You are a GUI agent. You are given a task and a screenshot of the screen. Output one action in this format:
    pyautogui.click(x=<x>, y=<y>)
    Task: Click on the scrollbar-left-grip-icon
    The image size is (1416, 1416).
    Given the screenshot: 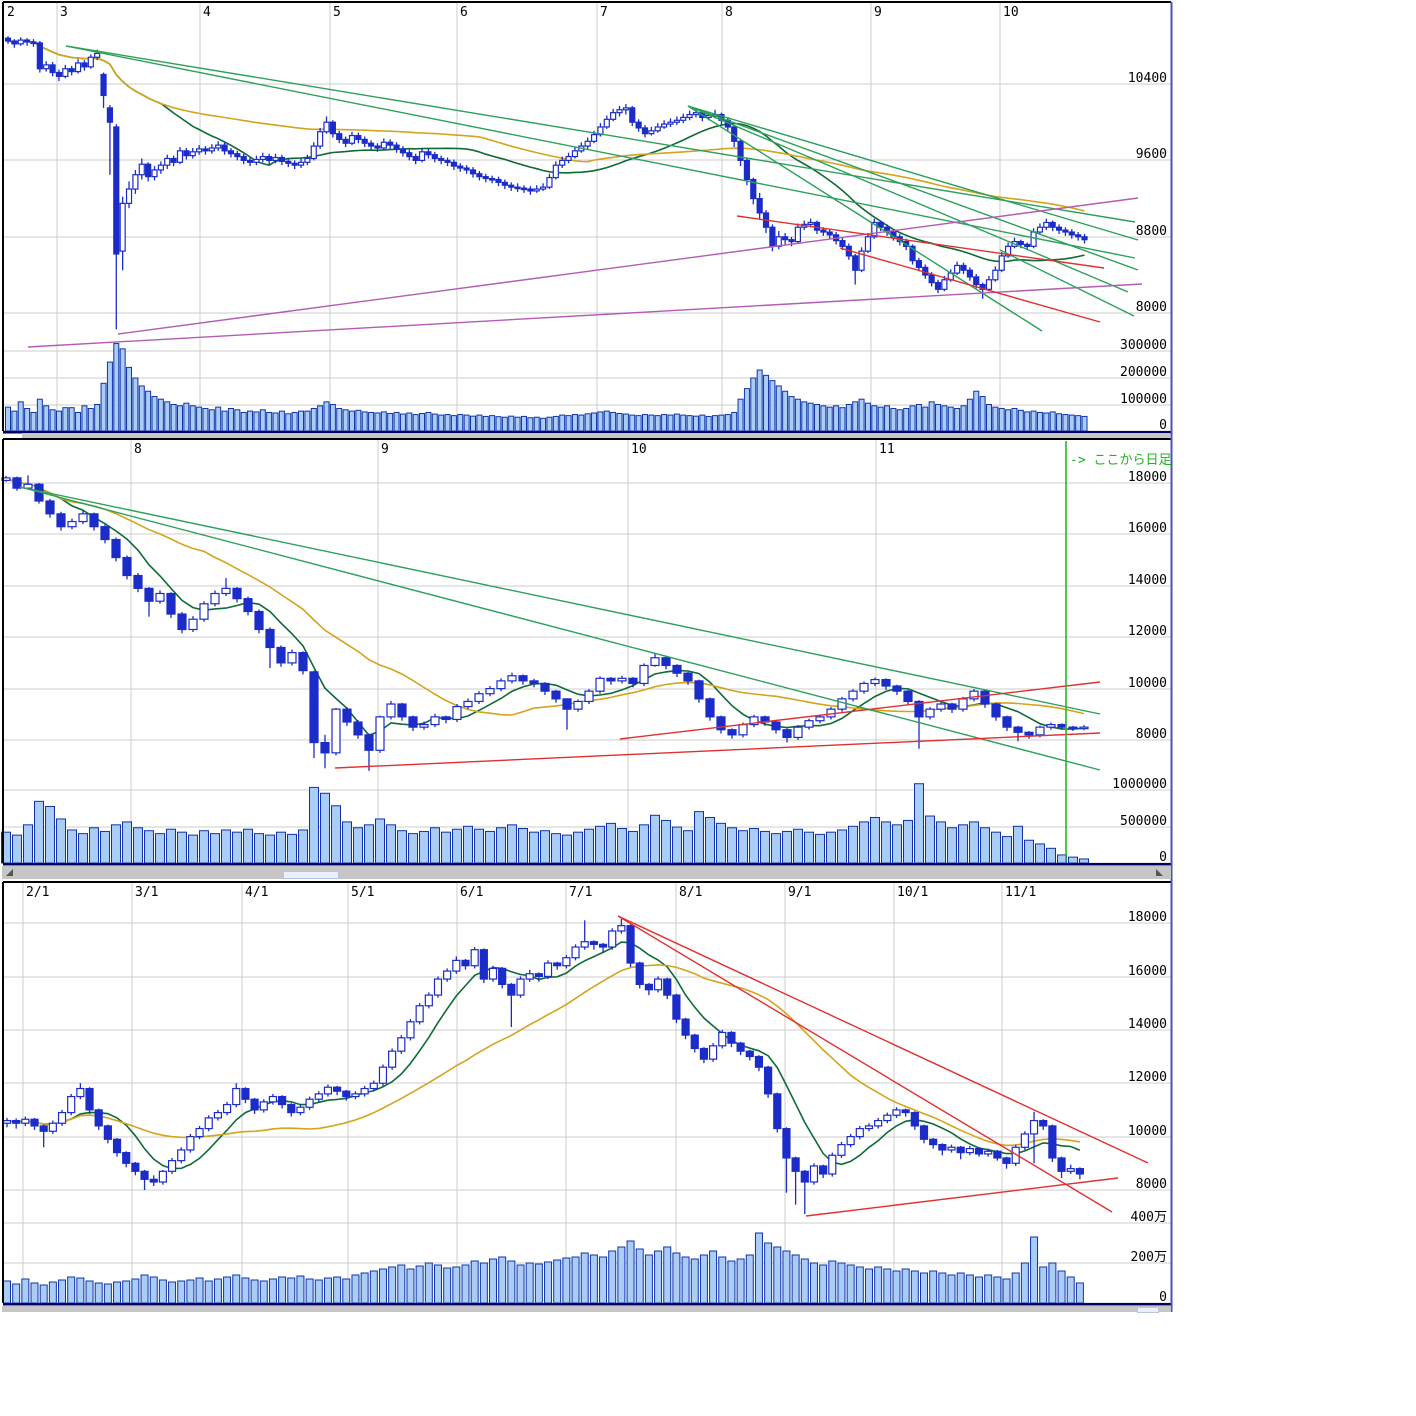 What is the action you would take?
    pyautogui.click(x=9, y=872)
    